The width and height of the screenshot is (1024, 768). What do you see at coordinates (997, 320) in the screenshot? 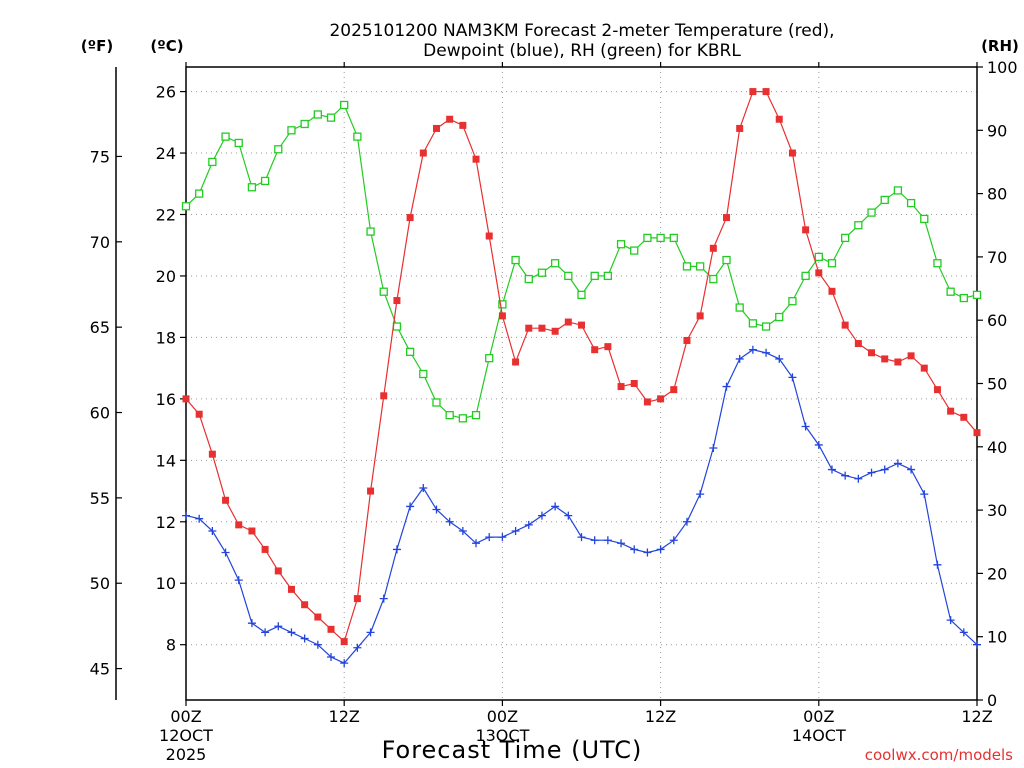
I see `rh-tick-label: 60` at bounding box center [997, 320].